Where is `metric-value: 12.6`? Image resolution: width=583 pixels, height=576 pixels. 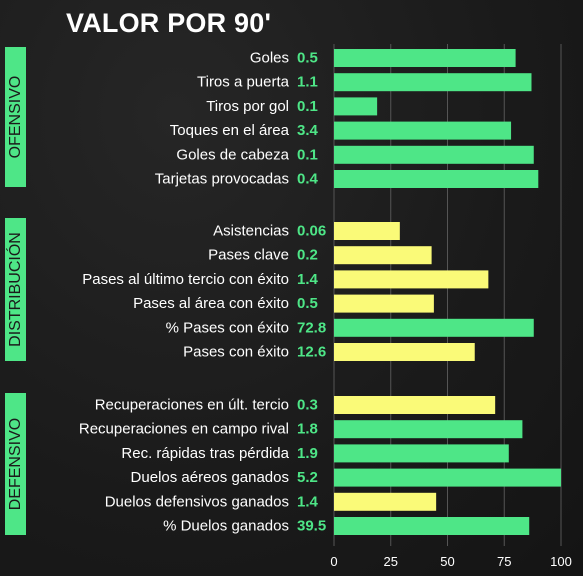 metric-value: 12.6 is located at coordinates (311, 352).